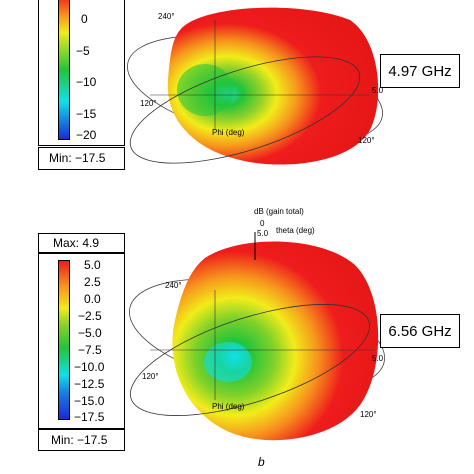 The height and width of the screenshot is (474, 474). Describe the element at coordinates (166, 16) in the screenshot. I see `top-angle-240: 240°` at that location.